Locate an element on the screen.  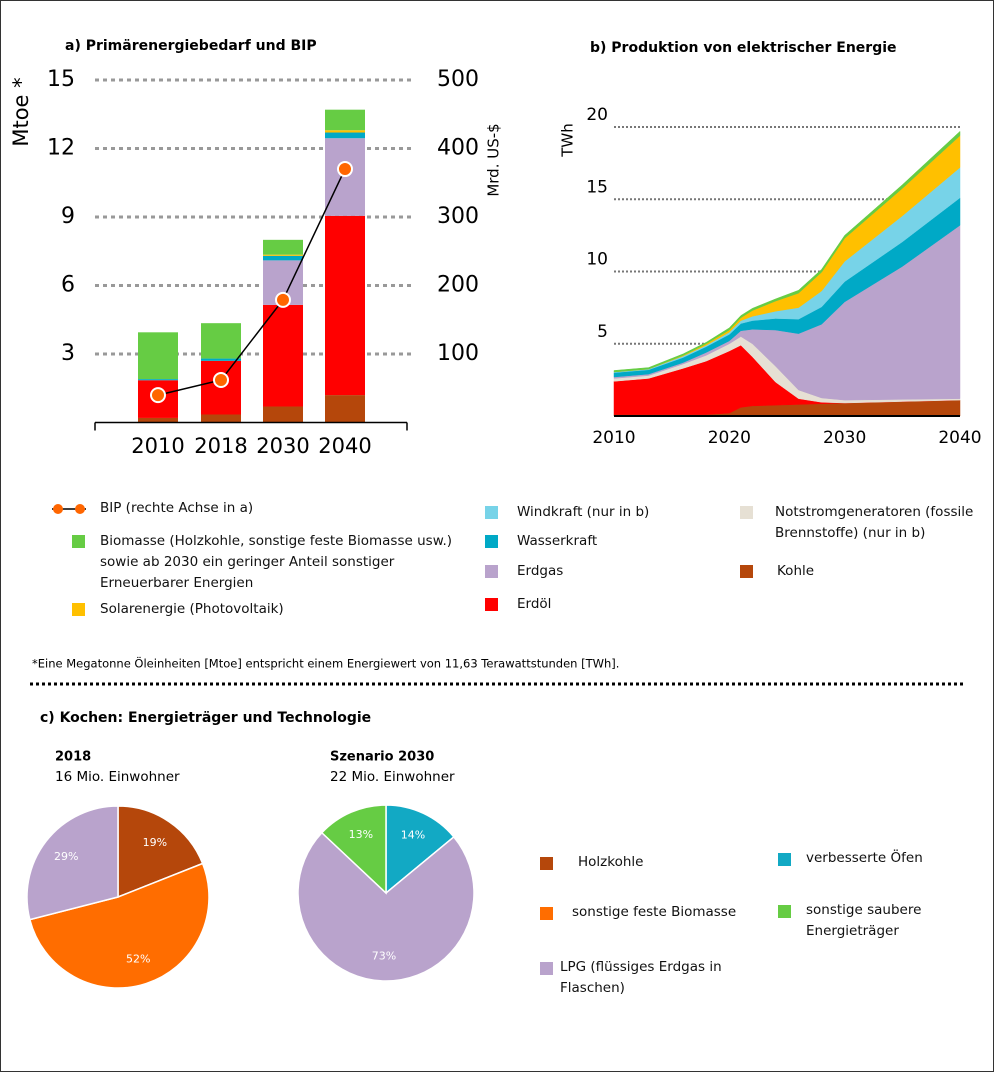
slice-label: 14% is located at coordinates (413, 835).